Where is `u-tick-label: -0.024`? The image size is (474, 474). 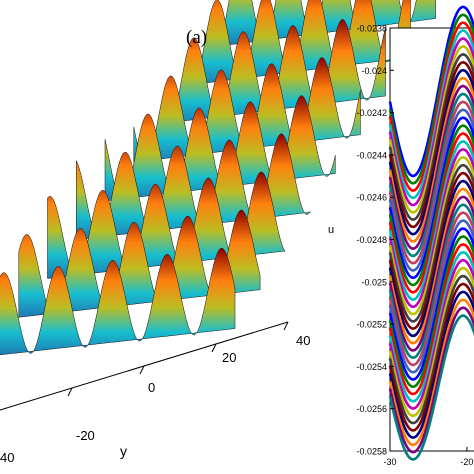 u-tick-label: -0.024 is located at coordinates (374, 71).